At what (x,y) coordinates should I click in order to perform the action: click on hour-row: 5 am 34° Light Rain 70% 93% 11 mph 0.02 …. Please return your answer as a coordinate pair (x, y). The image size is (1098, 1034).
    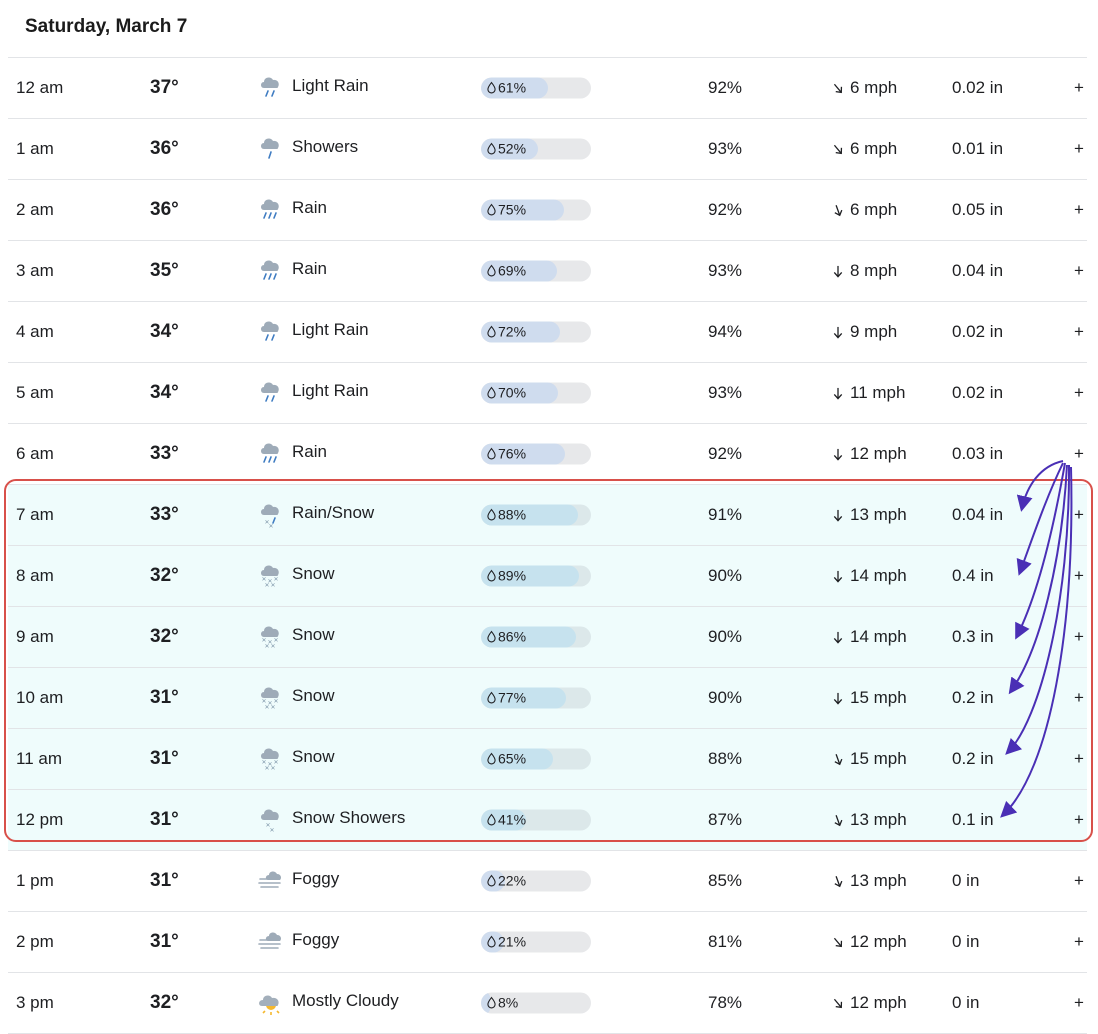
    Looking at the image, I should click on (547, 393).